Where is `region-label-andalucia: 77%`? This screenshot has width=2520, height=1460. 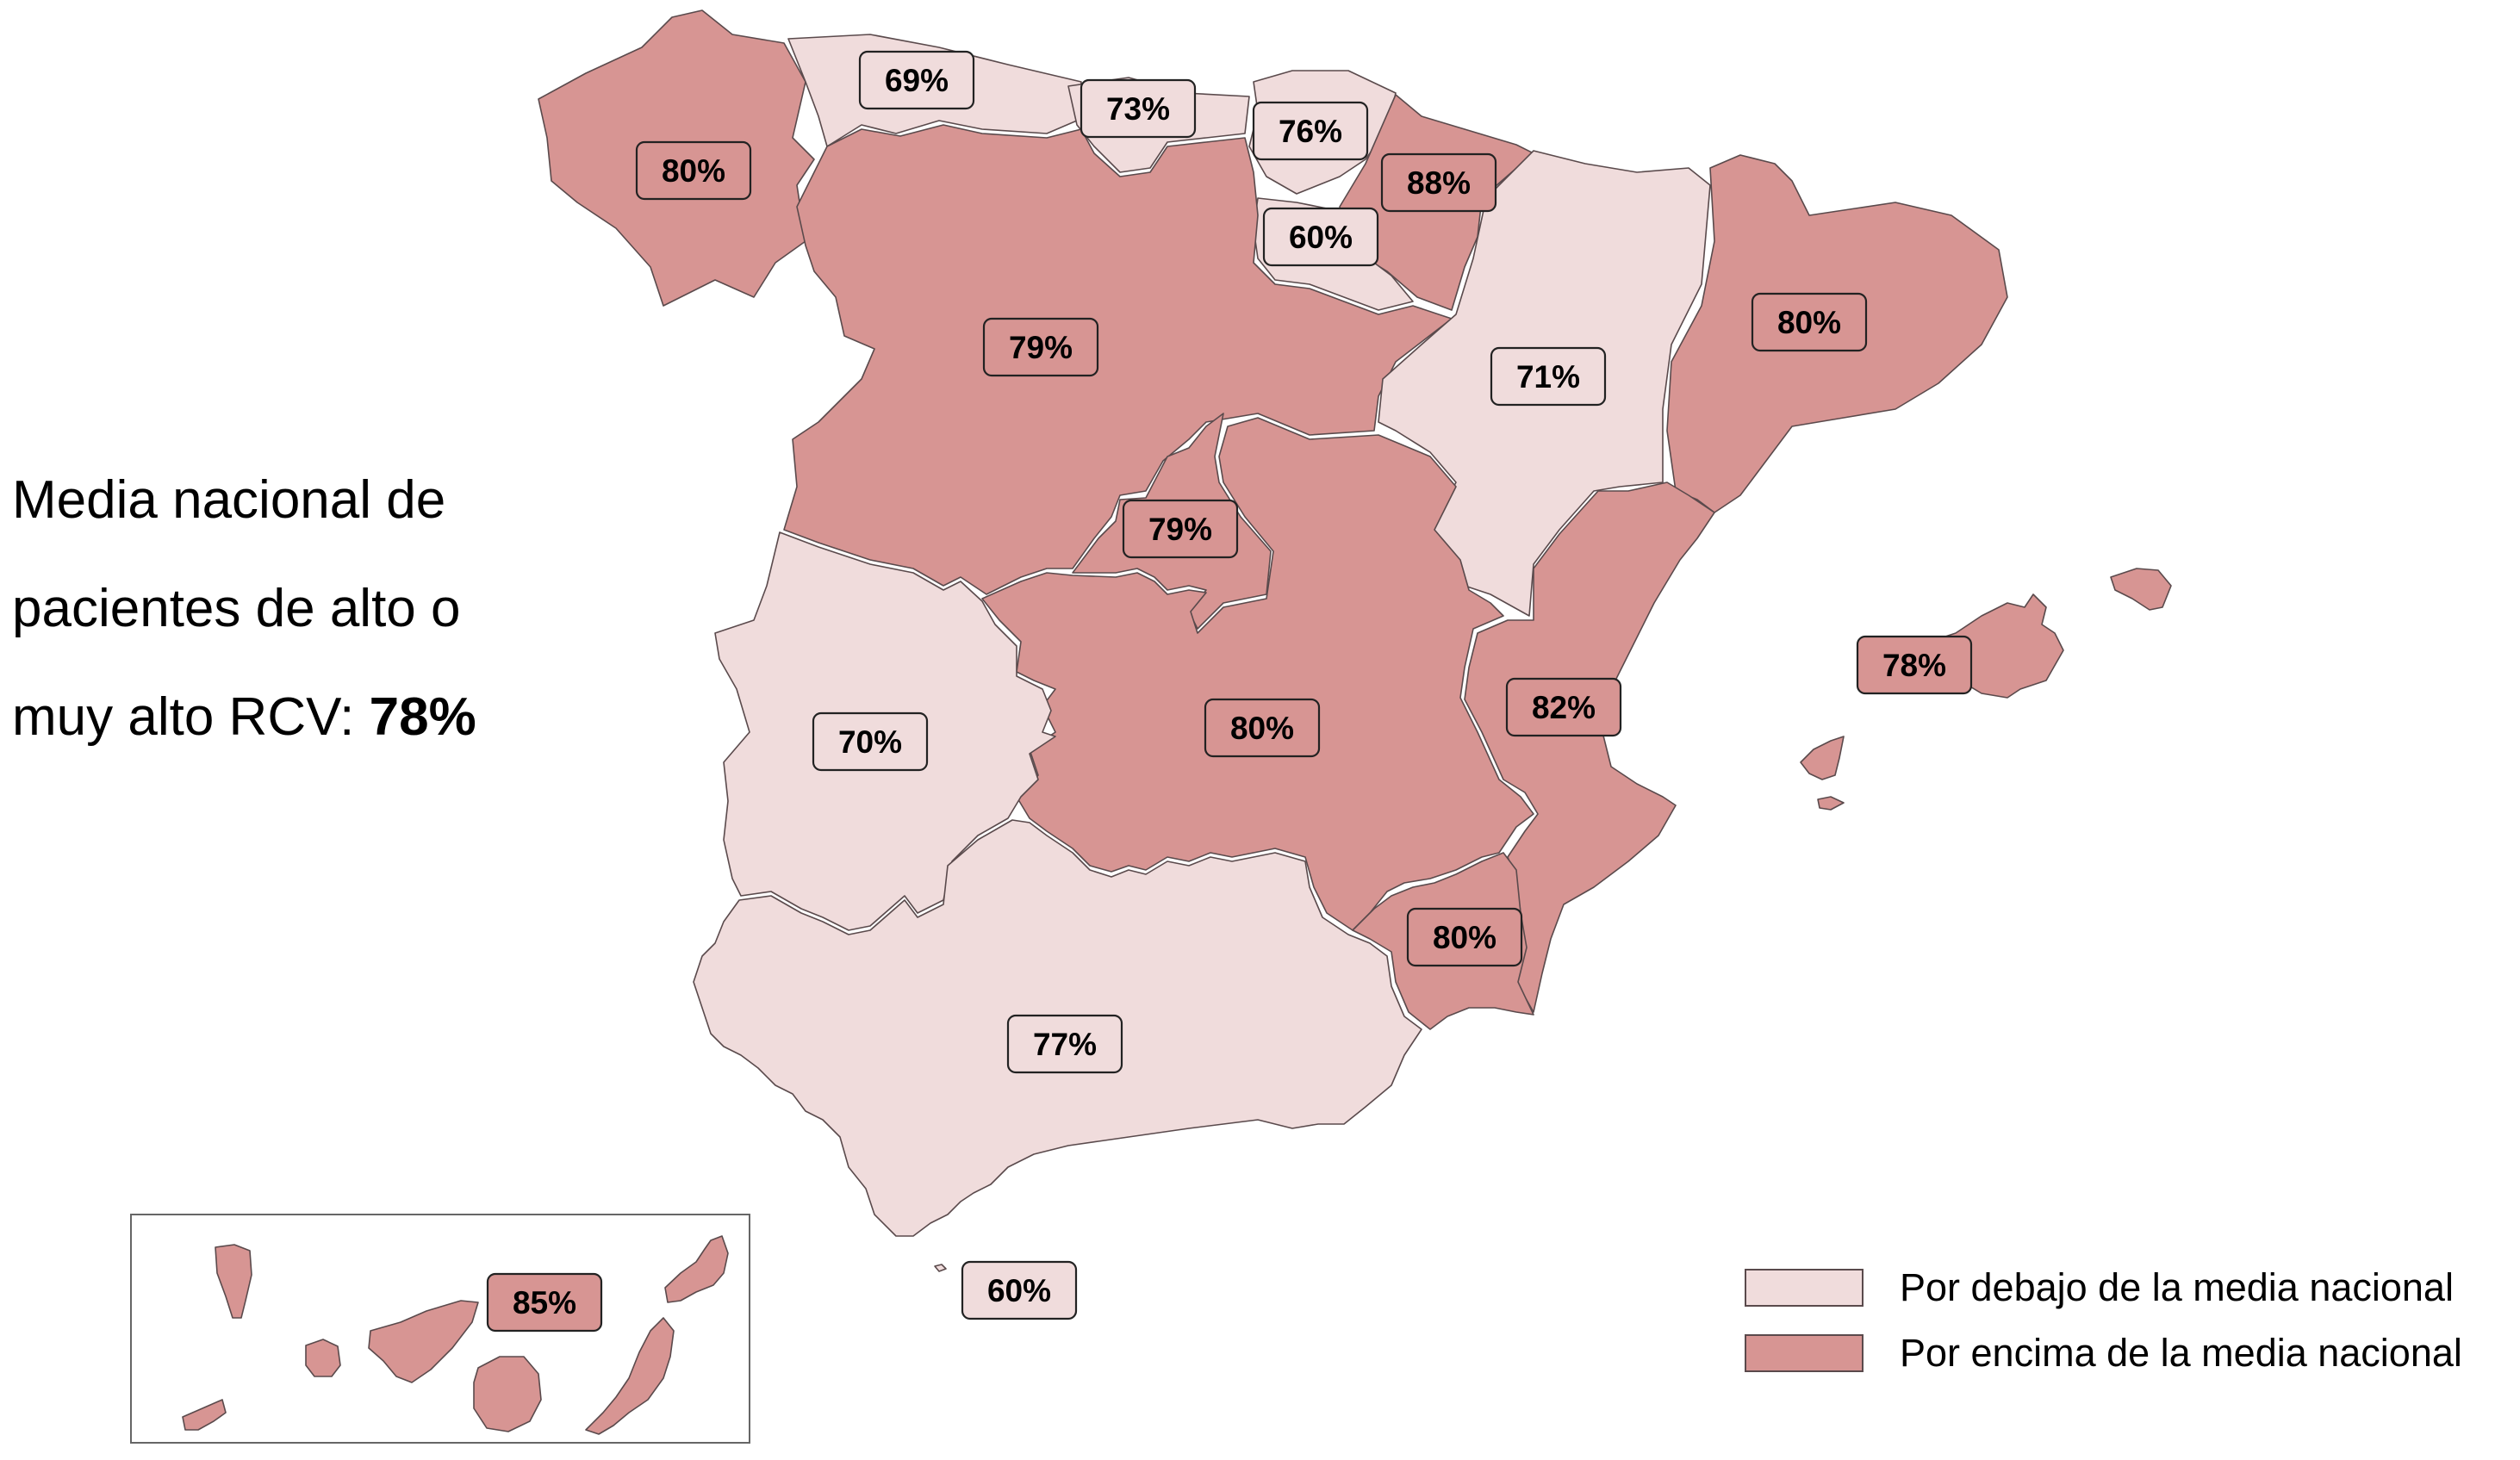
region-label-andalucia: 77% is located at coordinates (1065, 1044).